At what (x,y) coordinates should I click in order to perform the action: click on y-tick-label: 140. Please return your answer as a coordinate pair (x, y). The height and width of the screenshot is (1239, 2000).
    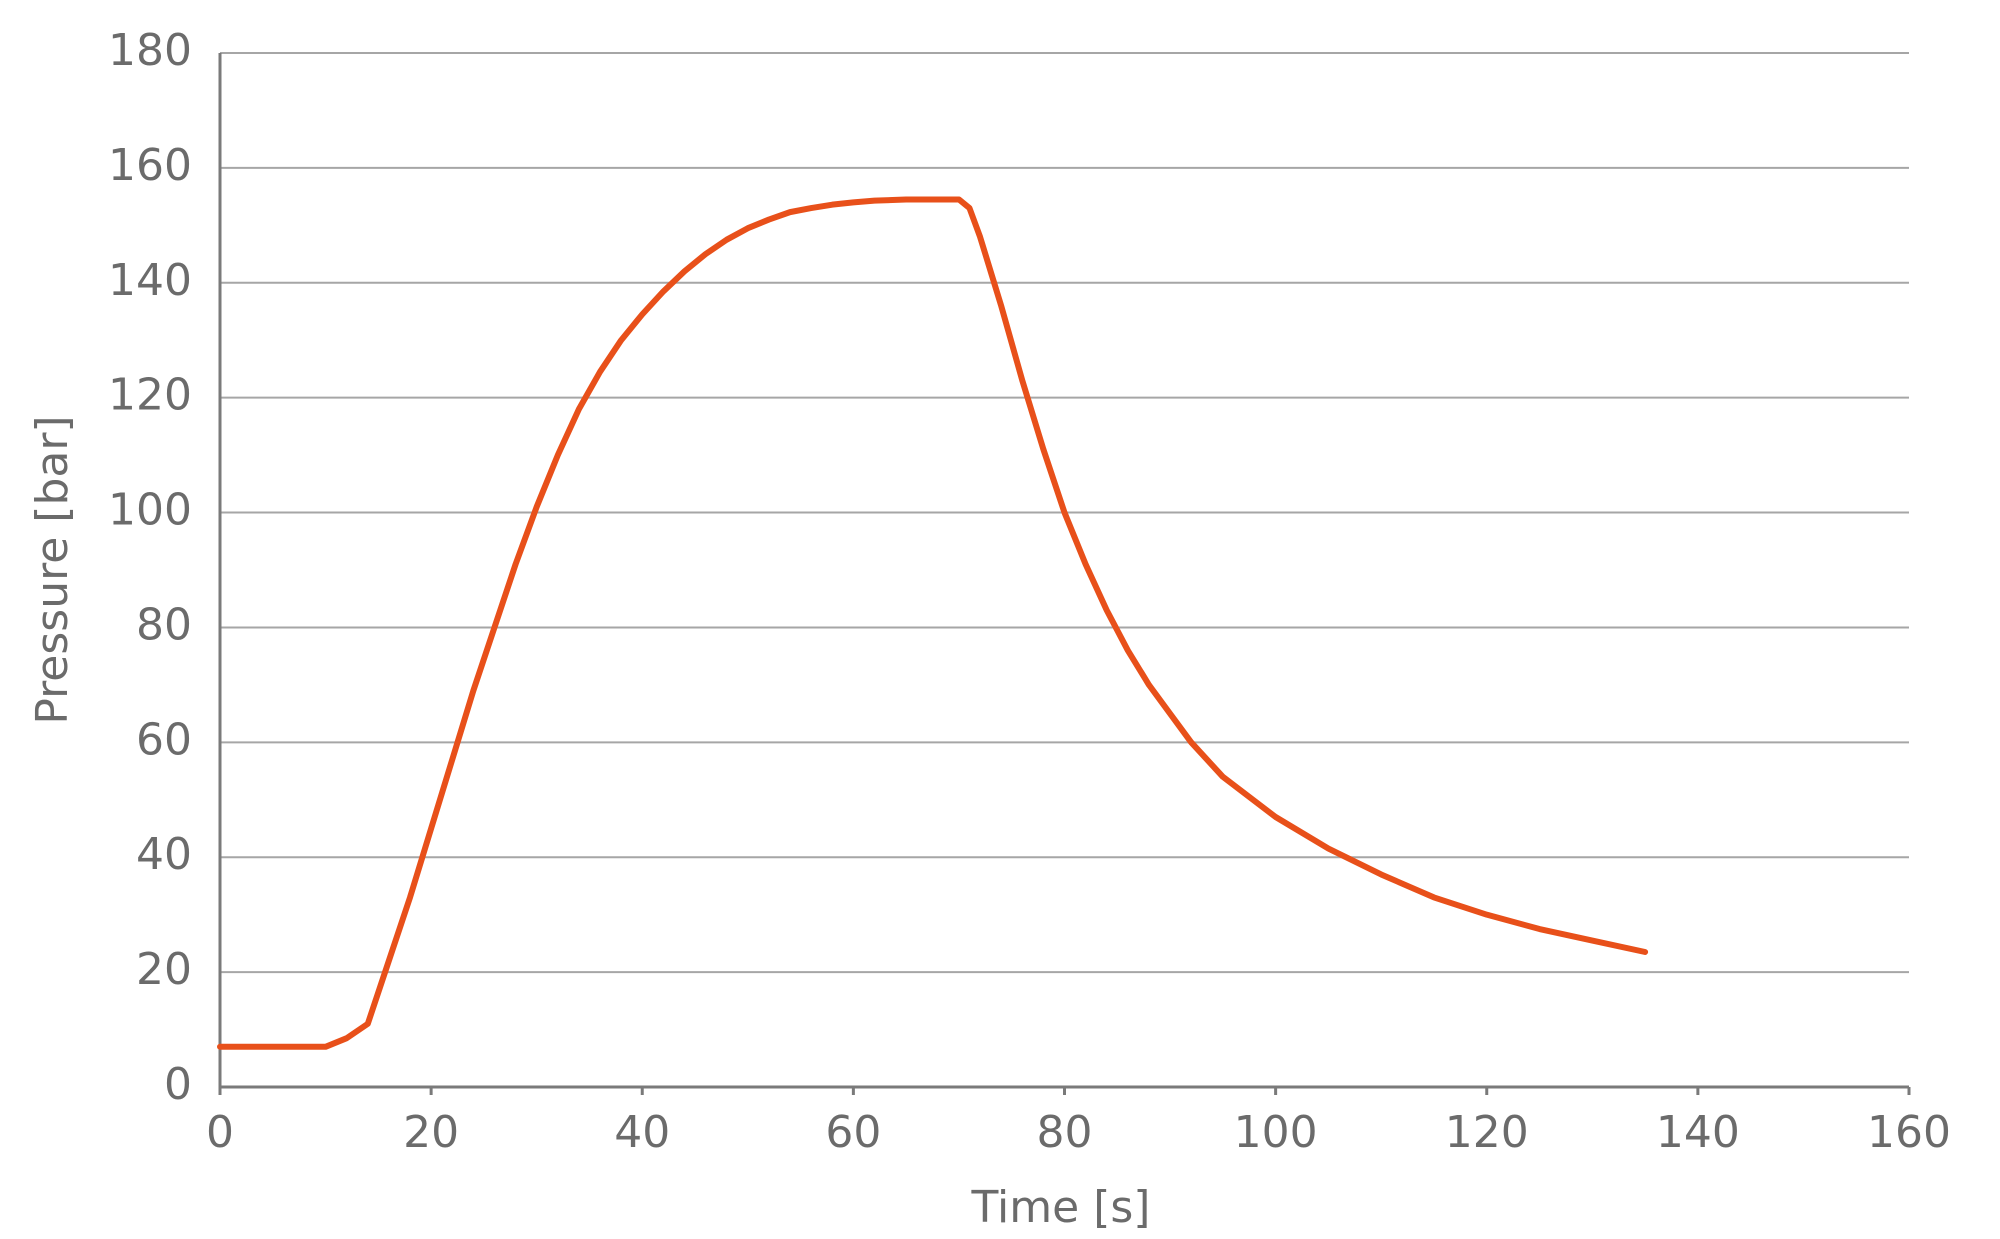
    Looking at the image, I should click on (150, 280).